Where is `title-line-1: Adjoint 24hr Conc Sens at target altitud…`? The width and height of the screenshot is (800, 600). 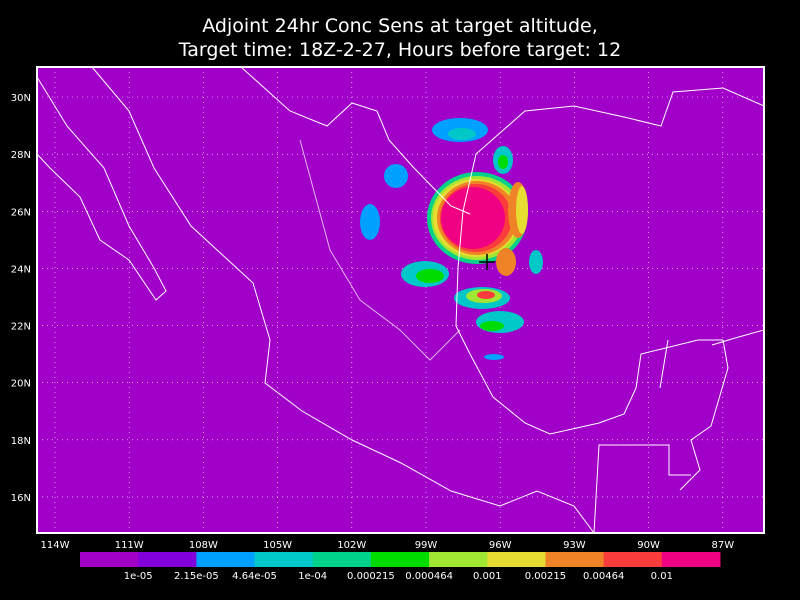 title-line-1: Adjoint 24hr Conc Sens at target altitud… is located at coordinates (400, 26).